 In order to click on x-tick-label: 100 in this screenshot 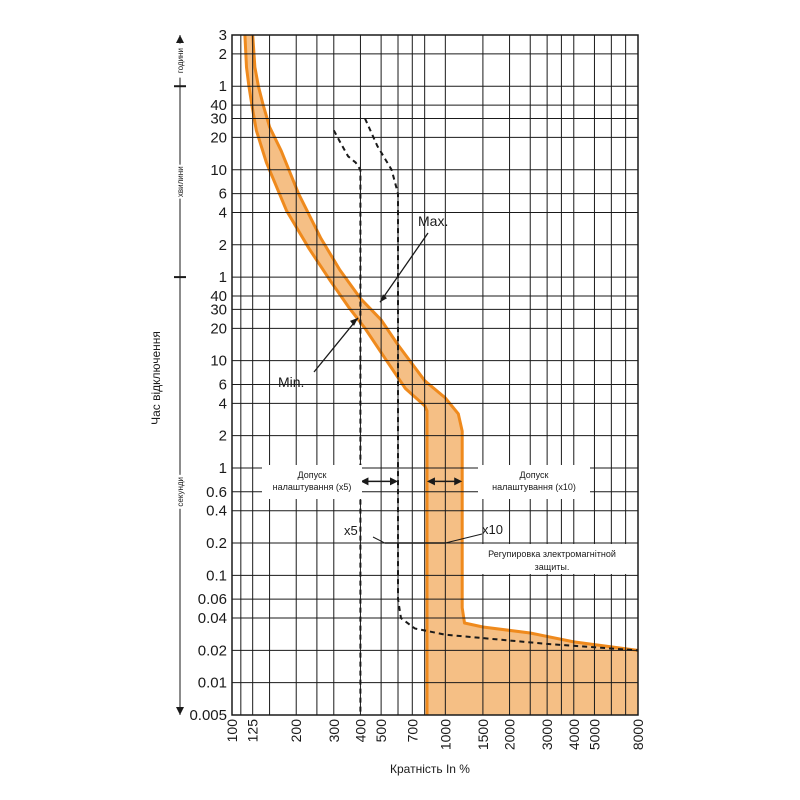, I will do `click(232, 731)`.